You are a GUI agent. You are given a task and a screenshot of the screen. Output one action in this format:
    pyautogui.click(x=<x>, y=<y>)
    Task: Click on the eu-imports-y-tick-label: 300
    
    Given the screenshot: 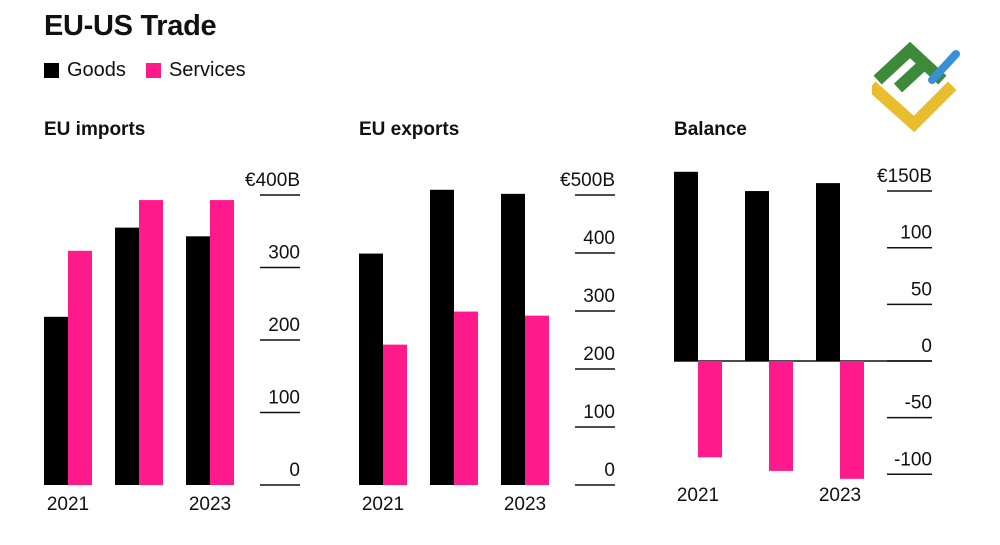 What is the action you would take?
    pyautogui.click(x=284, y=253)
    